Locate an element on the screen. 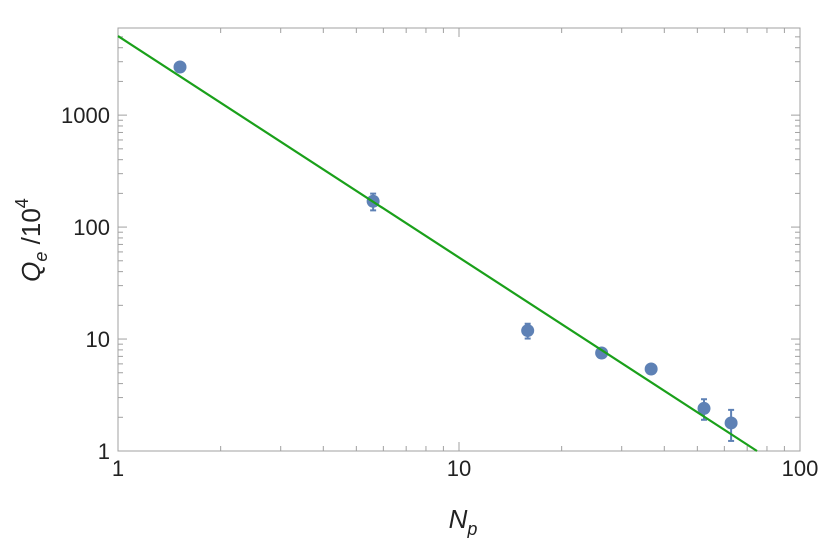 This screenshot has width=830, height=543. y-tick-label: 10 is located at coordinates (98, 339).